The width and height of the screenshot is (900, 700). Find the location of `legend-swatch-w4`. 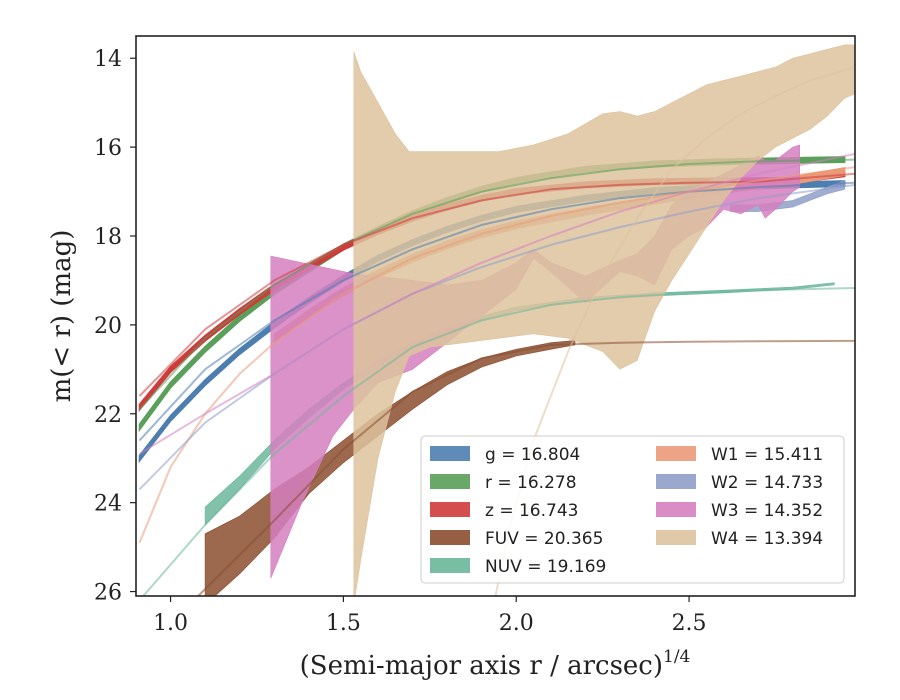

legend-swatch-w4 is located at coordinates (676, 537).